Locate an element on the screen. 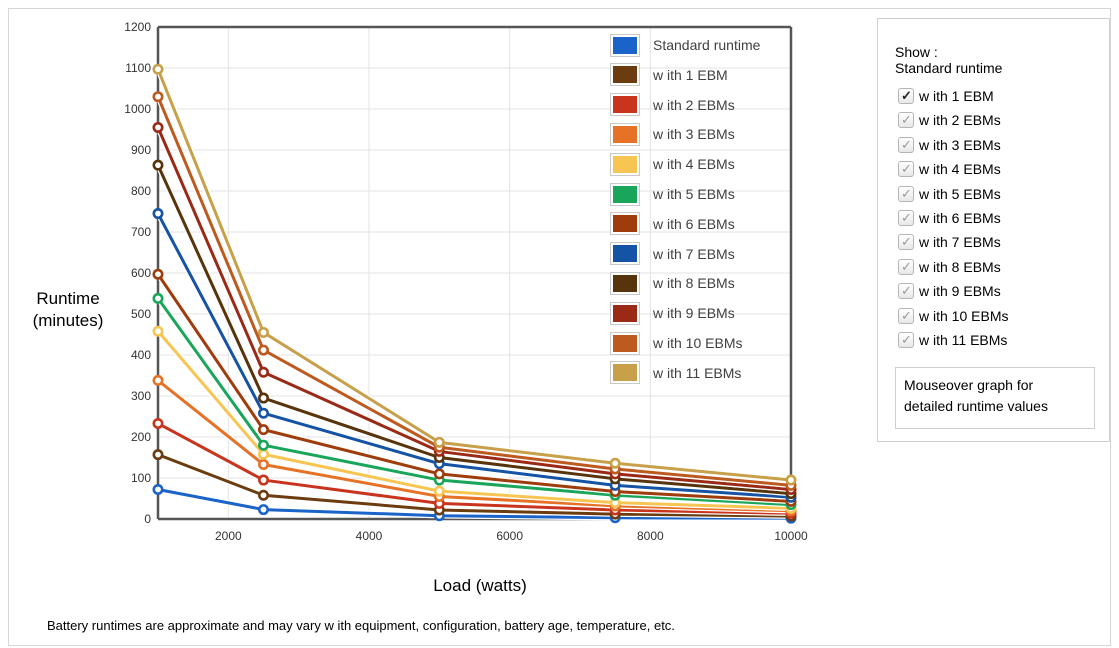 The image size is (1119, 648). series-checkbox-row: ✓ w ith 7 EBMs is located at coordinates (949, 242).